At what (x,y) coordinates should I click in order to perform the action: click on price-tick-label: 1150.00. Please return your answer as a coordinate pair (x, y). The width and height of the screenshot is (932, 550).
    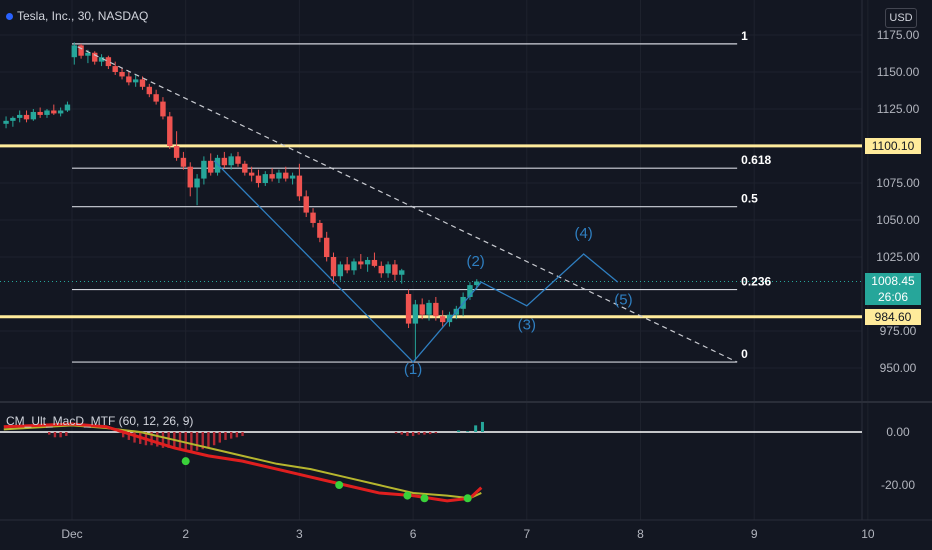
    Looking at the image, I should click on (898, 72).